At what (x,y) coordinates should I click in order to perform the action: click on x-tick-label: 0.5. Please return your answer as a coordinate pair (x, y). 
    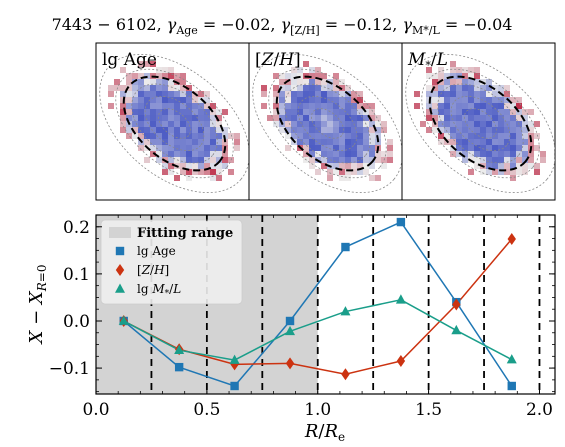
    Looking at the image, I should click on (206, 410).